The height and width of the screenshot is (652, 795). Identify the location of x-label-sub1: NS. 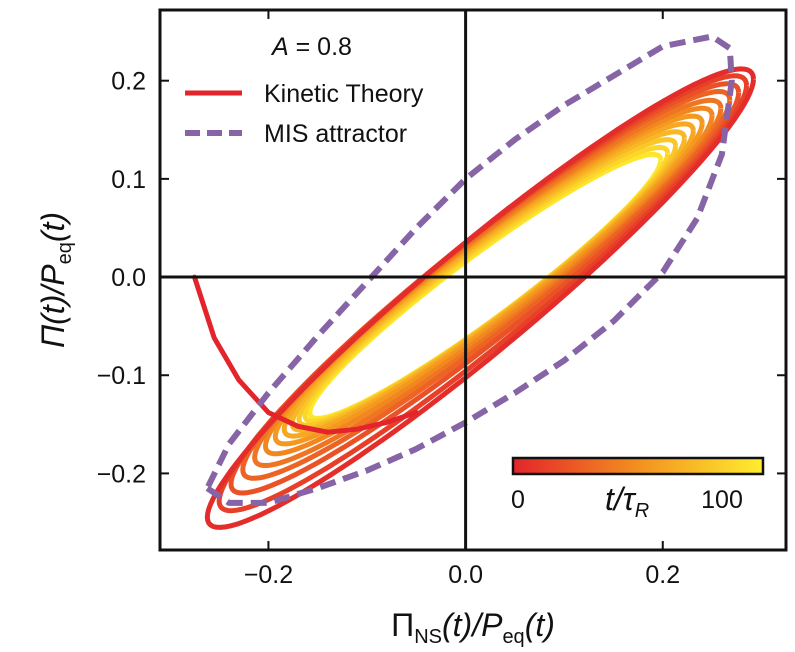
(428, 637).